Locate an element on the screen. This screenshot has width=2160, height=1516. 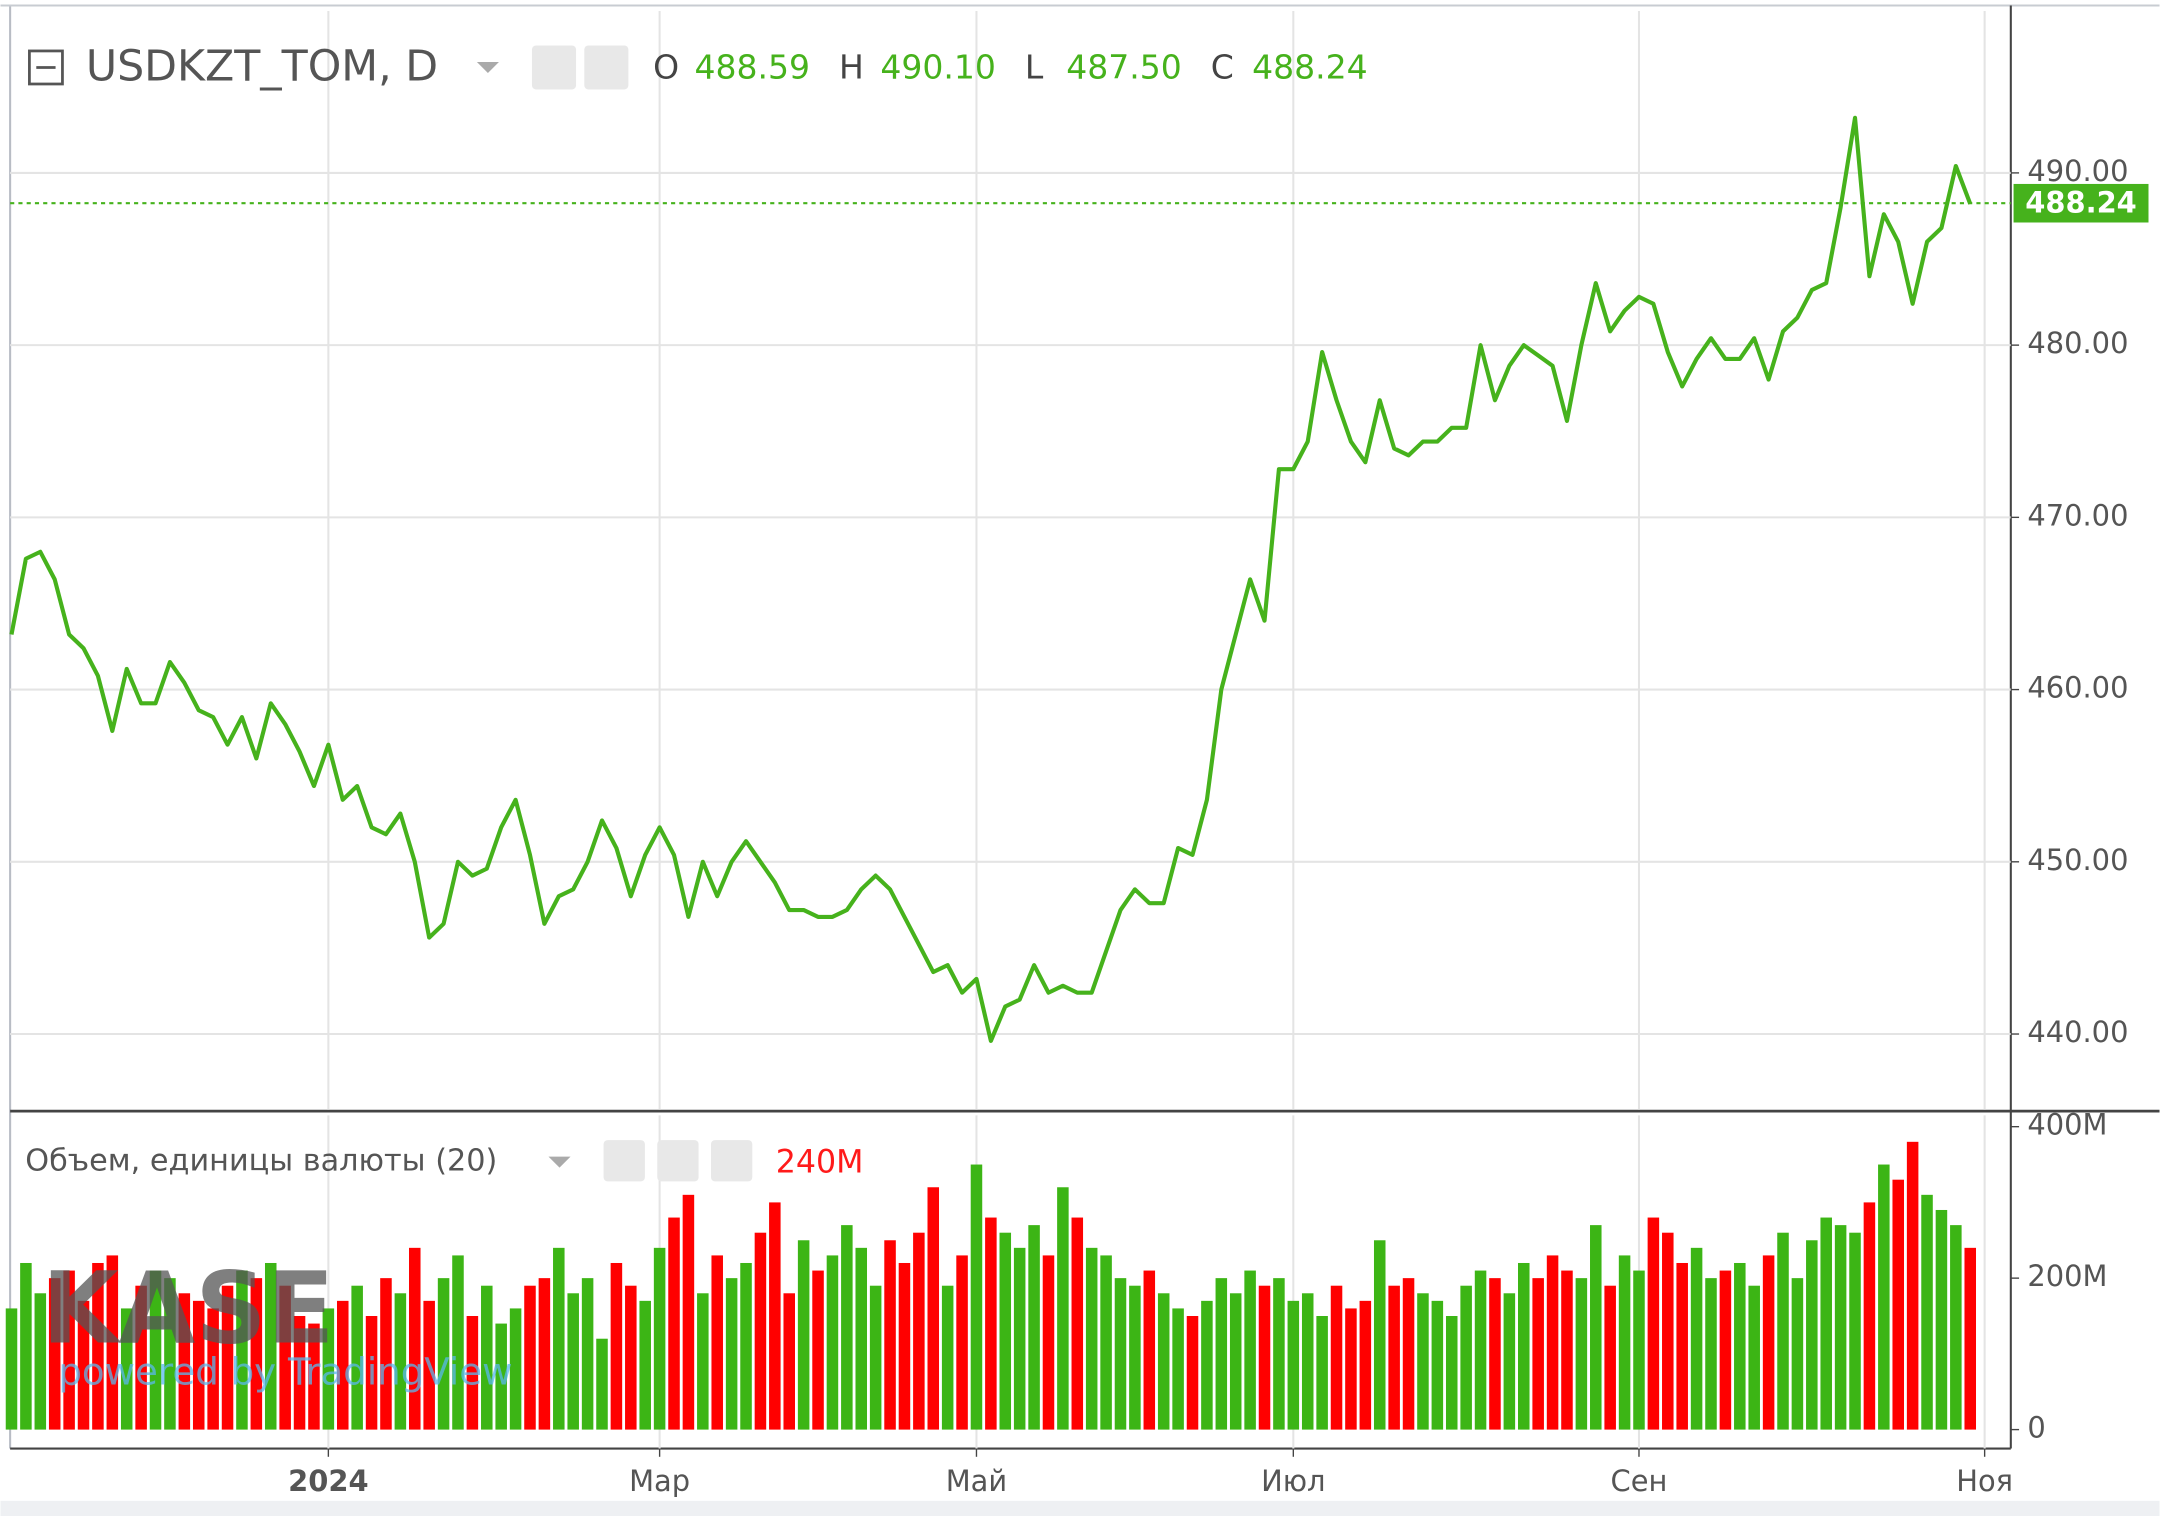
ohlc-value: 488.24 is located at coordinates (1310, 66).